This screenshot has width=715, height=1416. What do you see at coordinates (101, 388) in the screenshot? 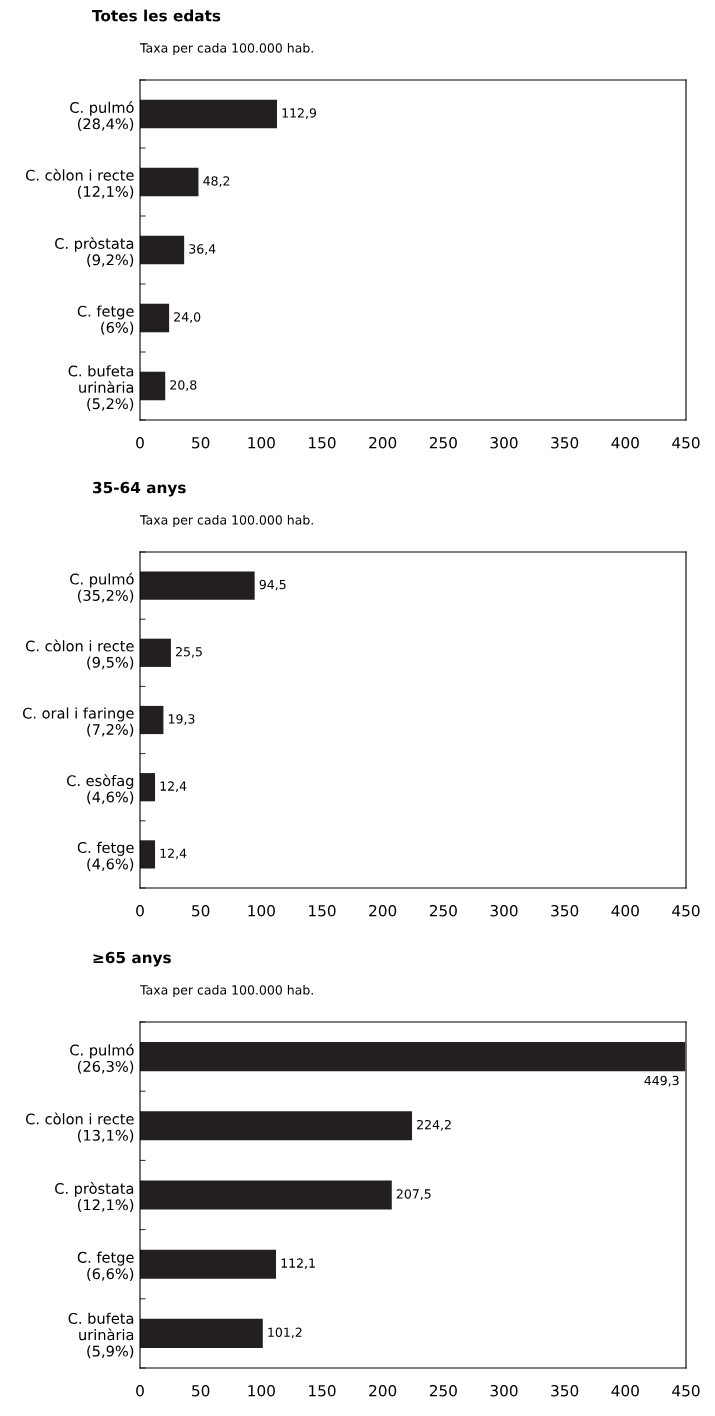
I see `y-tick-label: C. bufeta urinària (5,2%)` at bounding box center [101, 388].